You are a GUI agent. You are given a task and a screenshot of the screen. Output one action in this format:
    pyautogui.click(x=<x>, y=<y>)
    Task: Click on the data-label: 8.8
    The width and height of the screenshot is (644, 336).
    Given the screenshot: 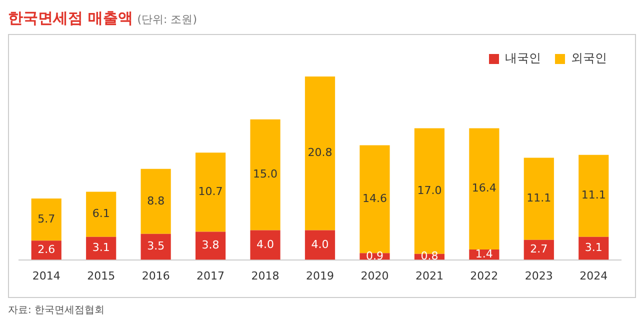 What is the action you would take?
    pyautogui.click(x=156, y=201)
    